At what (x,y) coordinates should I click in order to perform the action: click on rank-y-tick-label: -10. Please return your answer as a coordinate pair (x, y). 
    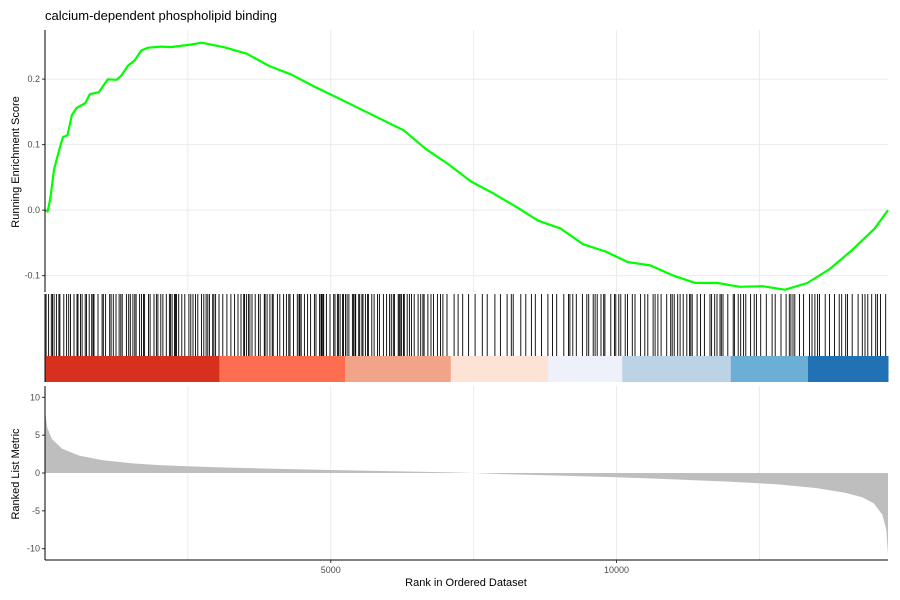
    Looking at the image, I should click on (33, 549).